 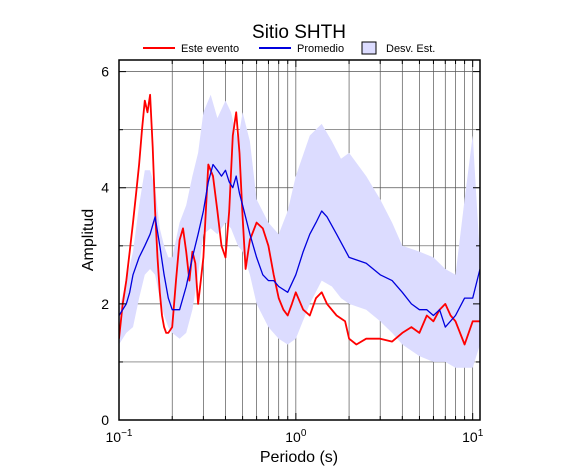 What do you see at coordinates (119, 436) in the screenshot?
I see `x-tick-label: 10⁻¹` at bounding box center [119, 436].